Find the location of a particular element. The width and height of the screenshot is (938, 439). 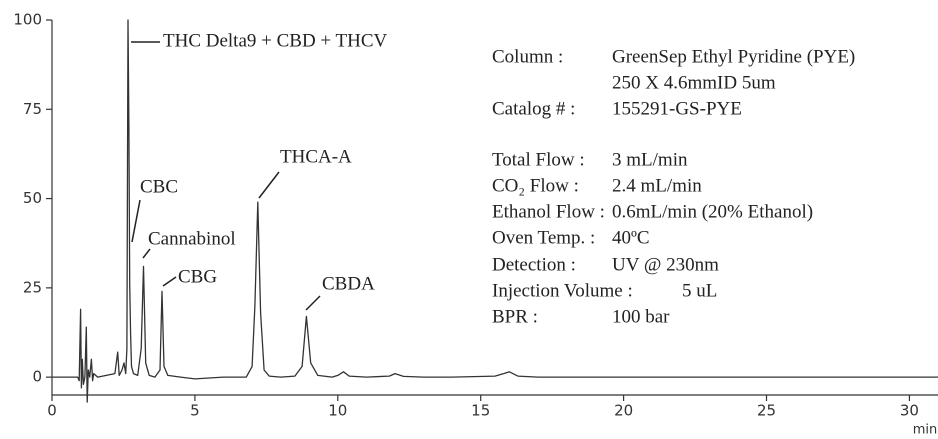

x-tick-label: 15 is located at coordinates (480, 411).